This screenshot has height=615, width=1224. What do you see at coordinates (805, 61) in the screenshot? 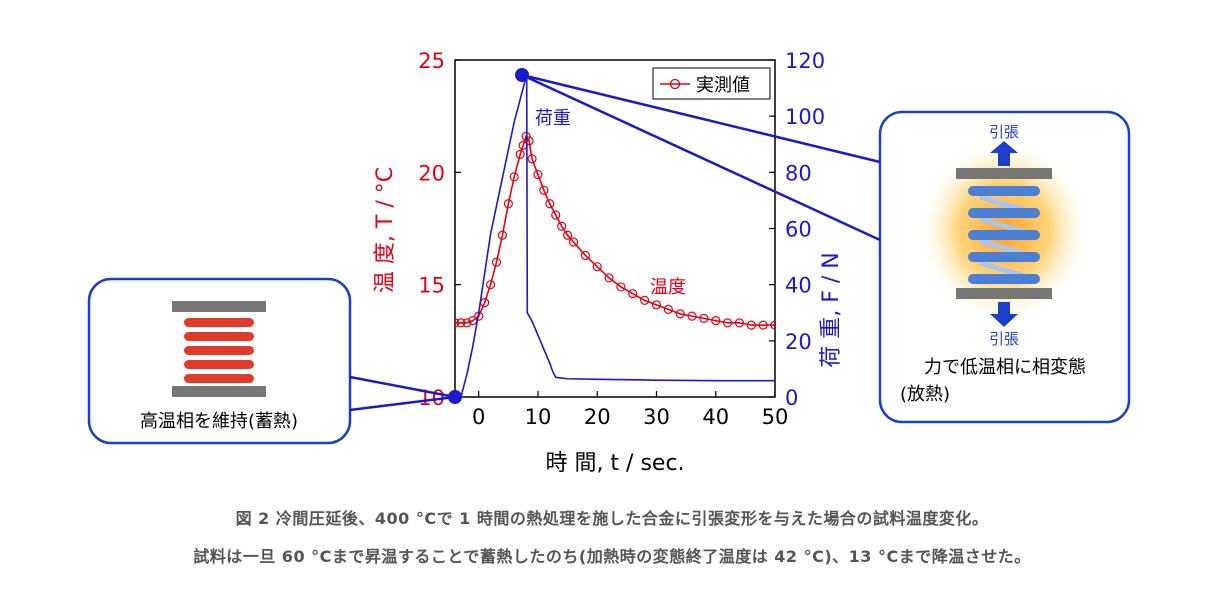
I see `right-tick-label: 120` at bounding box center [805, 61].